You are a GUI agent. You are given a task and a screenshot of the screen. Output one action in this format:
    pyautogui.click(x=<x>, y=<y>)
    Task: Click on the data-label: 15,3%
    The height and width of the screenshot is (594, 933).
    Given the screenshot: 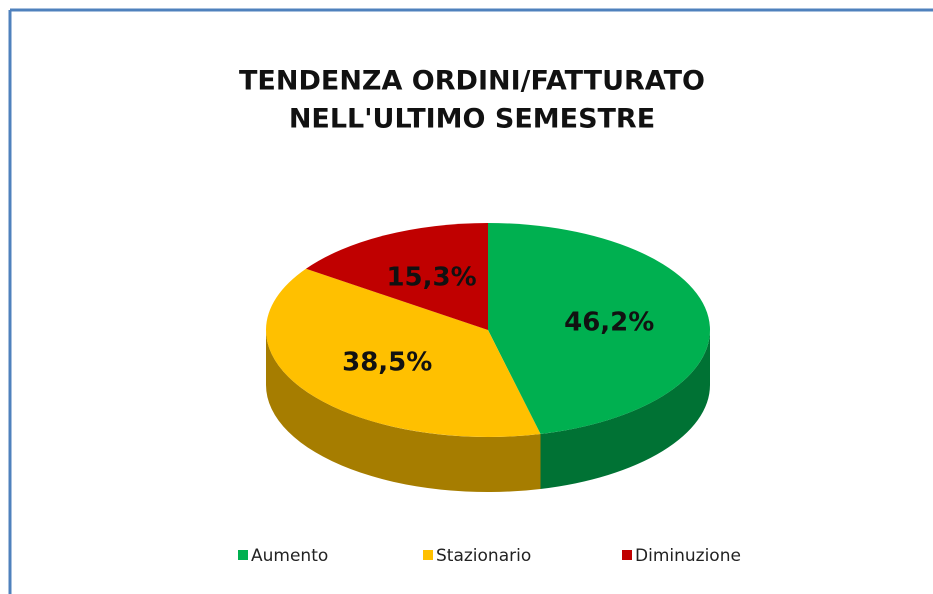 What is the action you would take?
    pyautogui.click(x=431, y=277)
    